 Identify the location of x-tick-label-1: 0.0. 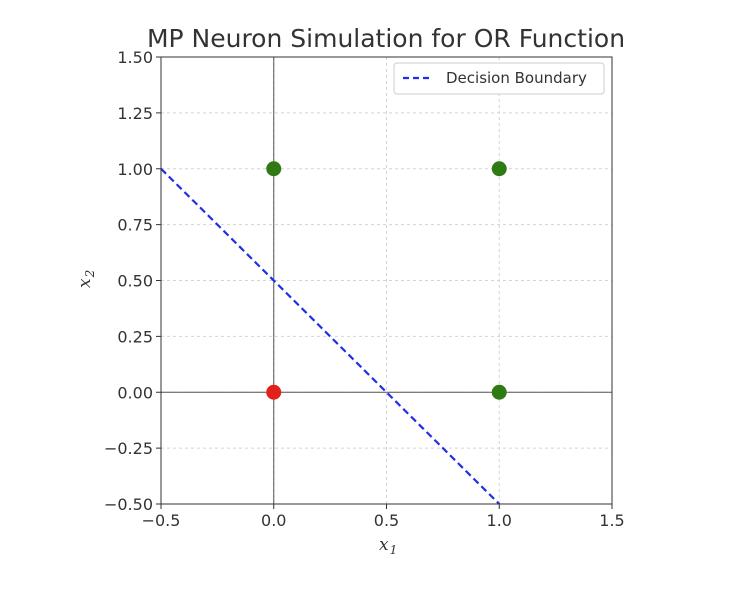
(273, 520).